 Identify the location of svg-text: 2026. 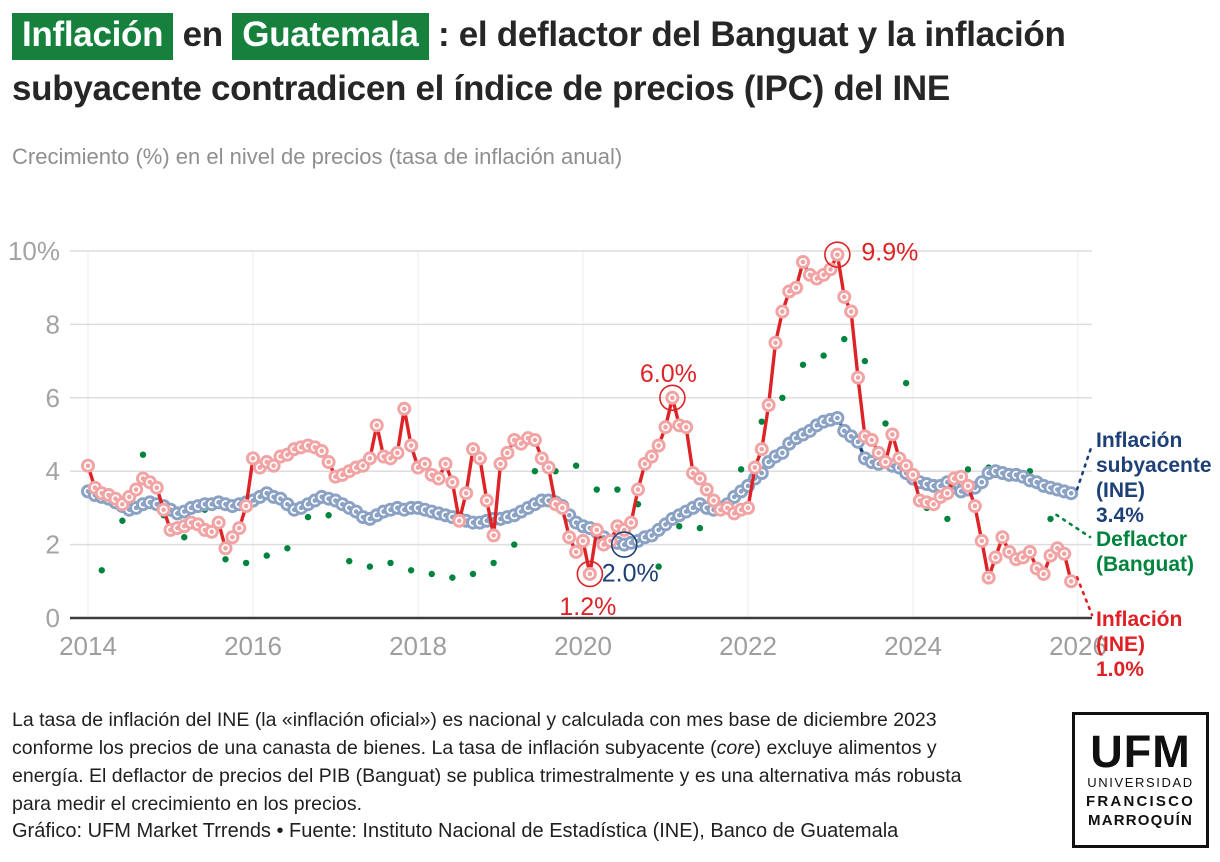
(1078, 646).